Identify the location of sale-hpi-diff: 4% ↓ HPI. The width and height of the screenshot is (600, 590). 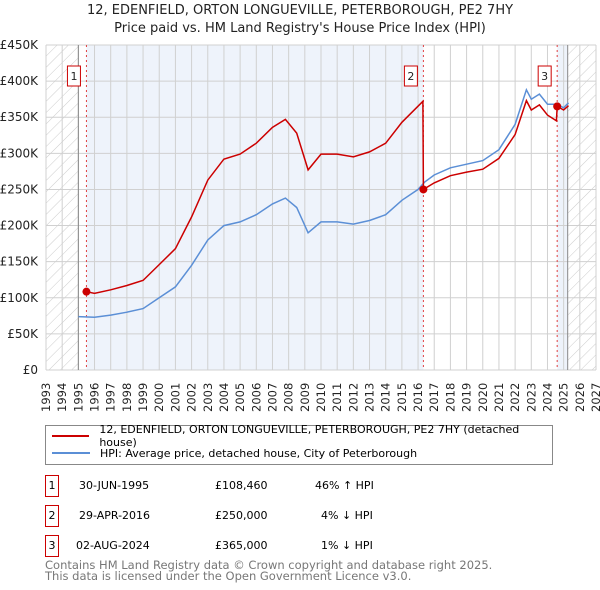
(347, 515).